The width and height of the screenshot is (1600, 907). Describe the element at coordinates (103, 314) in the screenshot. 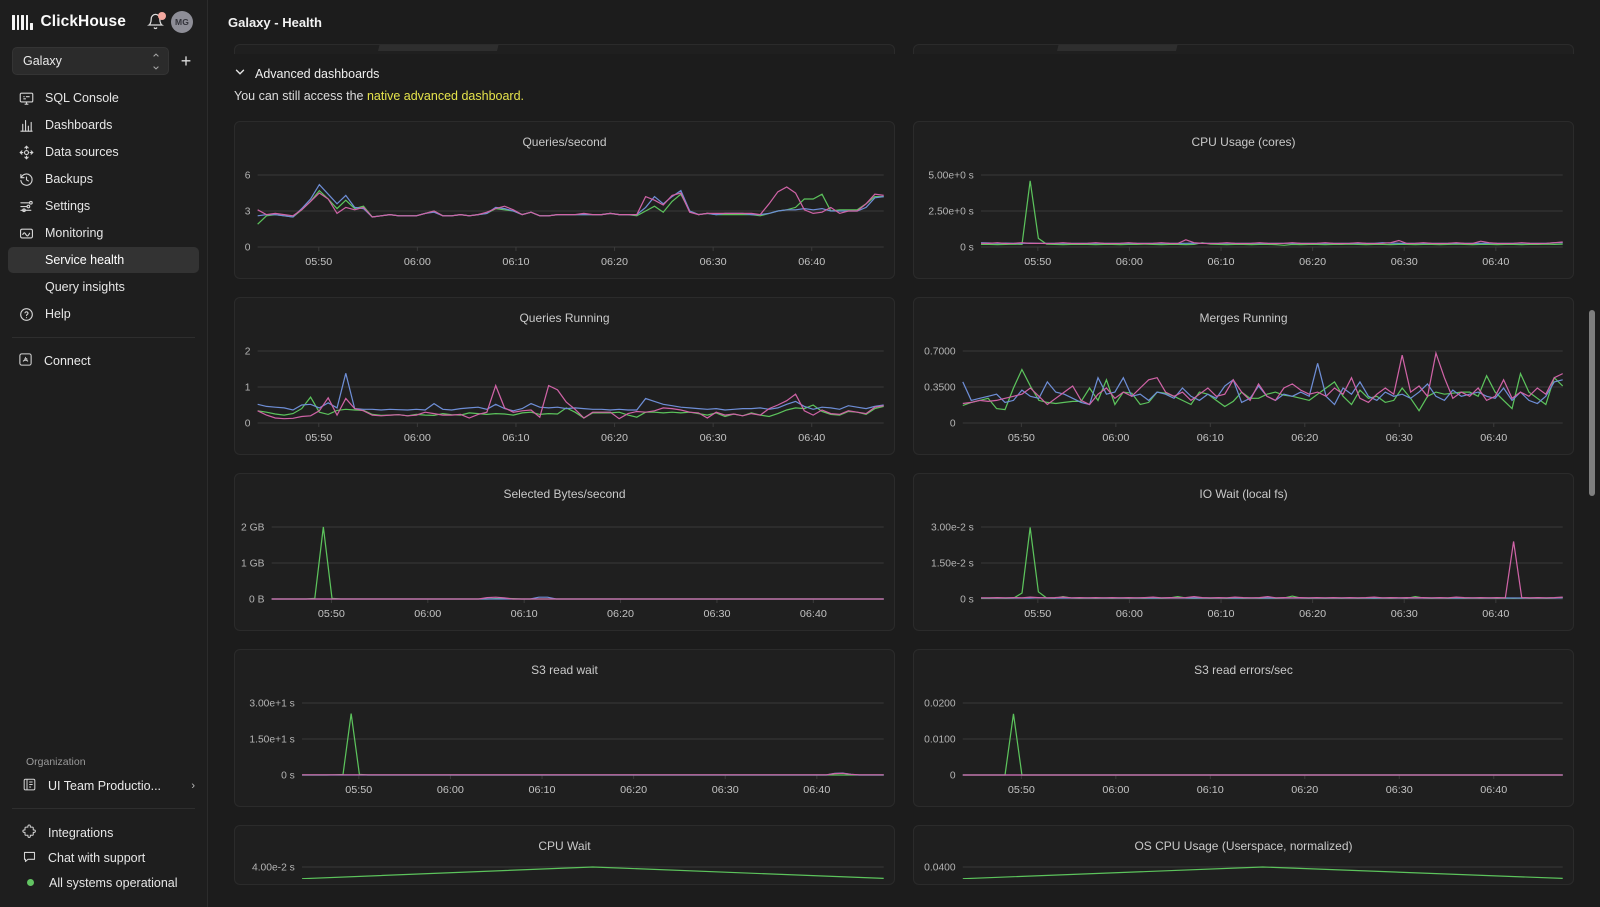

I see `sidebar-item-help: Help` at that location.